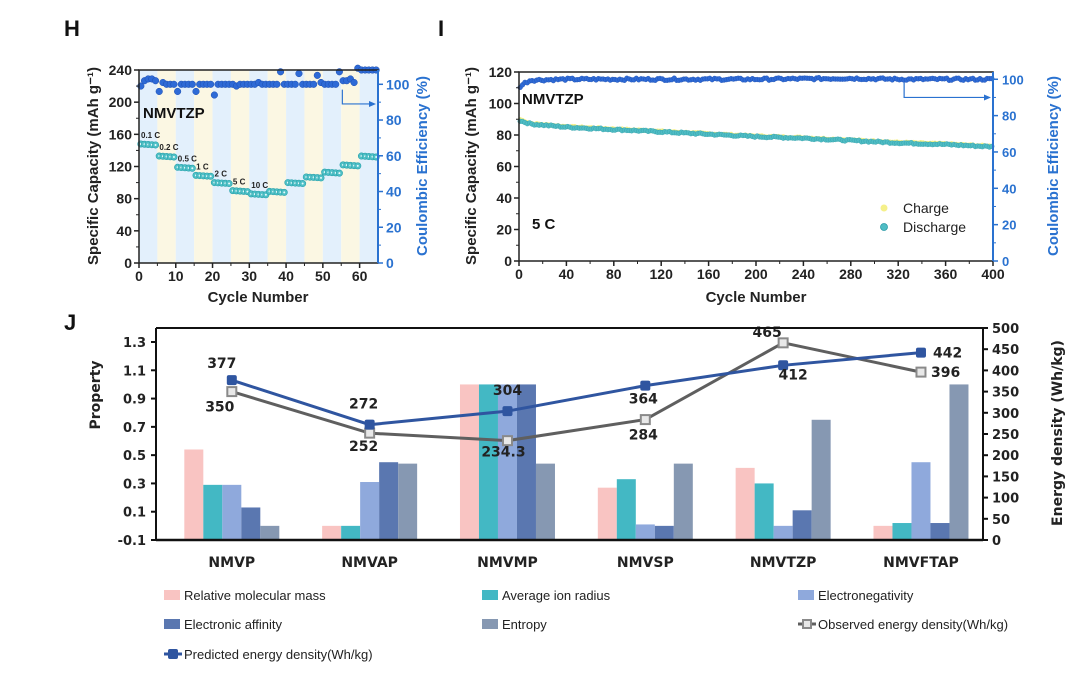 The width and height of the screenshot is (1080, 699). I want to click on y-tick-label: 240, so click(121, 70).